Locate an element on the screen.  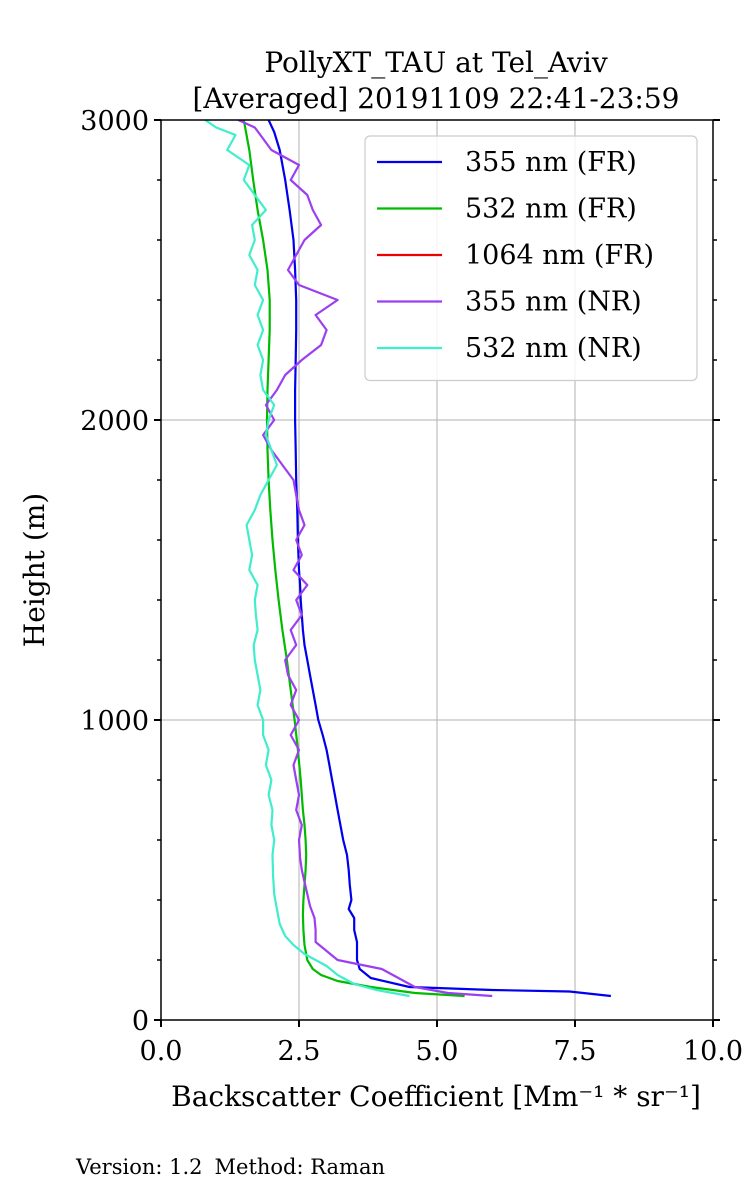
legend-box is located at coordinates (531, 258).